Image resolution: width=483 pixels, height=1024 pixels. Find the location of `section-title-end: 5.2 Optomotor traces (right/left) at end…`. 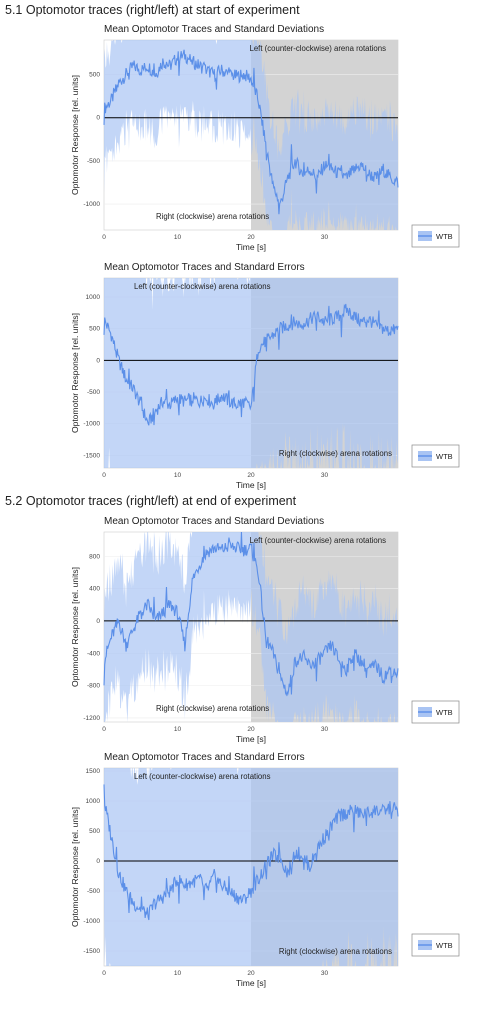

section-title-end: 5.2 Optomotor traces (right/left) at end… is located at coordinates (151, 501).